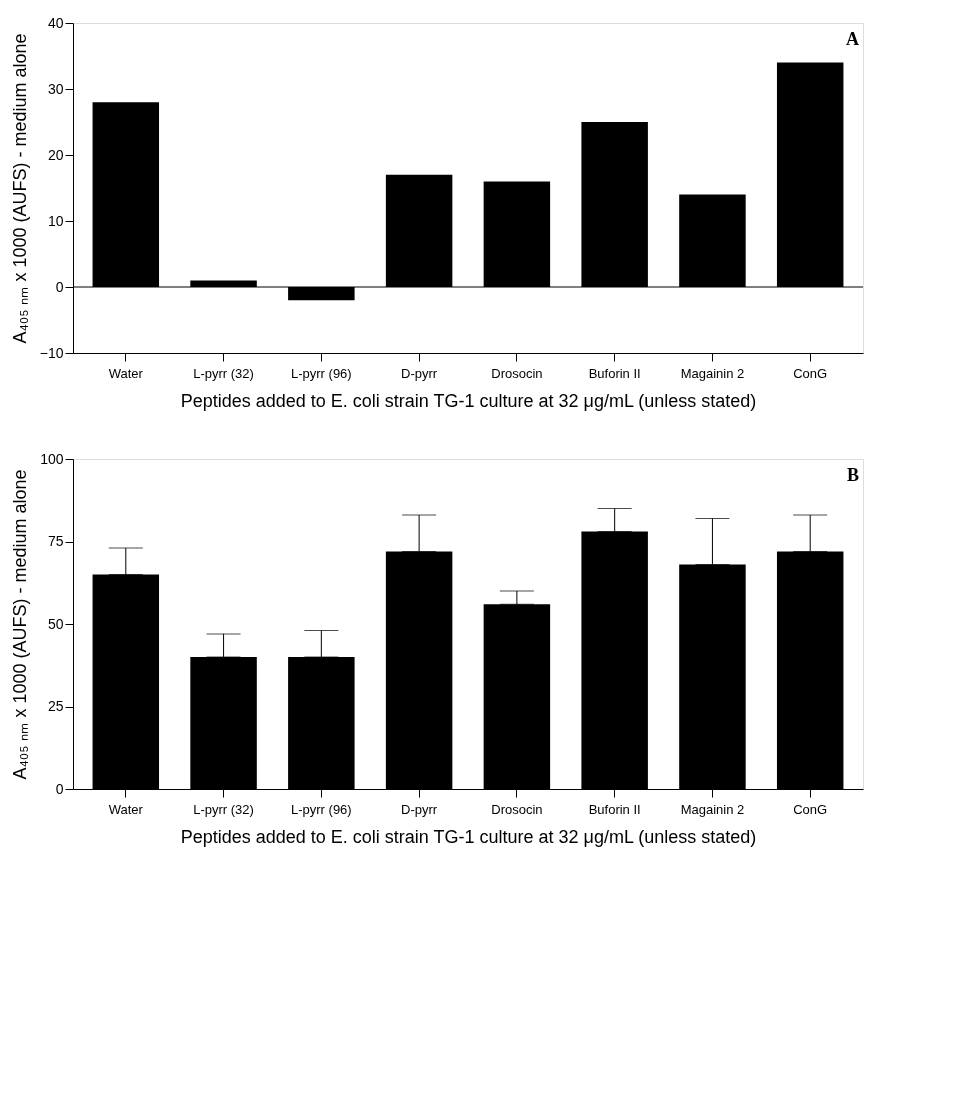 This screenshot has width=954, height=1101. What do you see at coordinates (55, 623) in the screenshot?
I see `y-tick-label: 50` at bounding box center [55, 623].